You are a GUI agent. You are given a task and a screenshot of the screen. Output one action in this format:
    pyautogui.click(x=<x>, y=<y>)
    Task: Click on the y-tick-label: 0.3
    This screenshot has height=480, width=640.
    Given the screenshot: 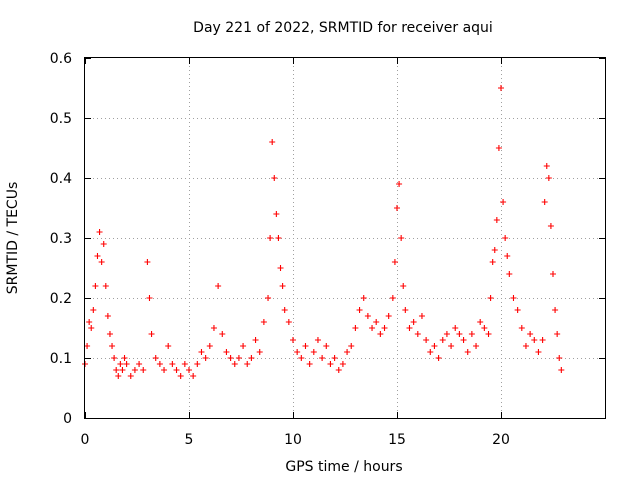 What is the action you would take?
    pyautogui.click(x=61, y=239)
    